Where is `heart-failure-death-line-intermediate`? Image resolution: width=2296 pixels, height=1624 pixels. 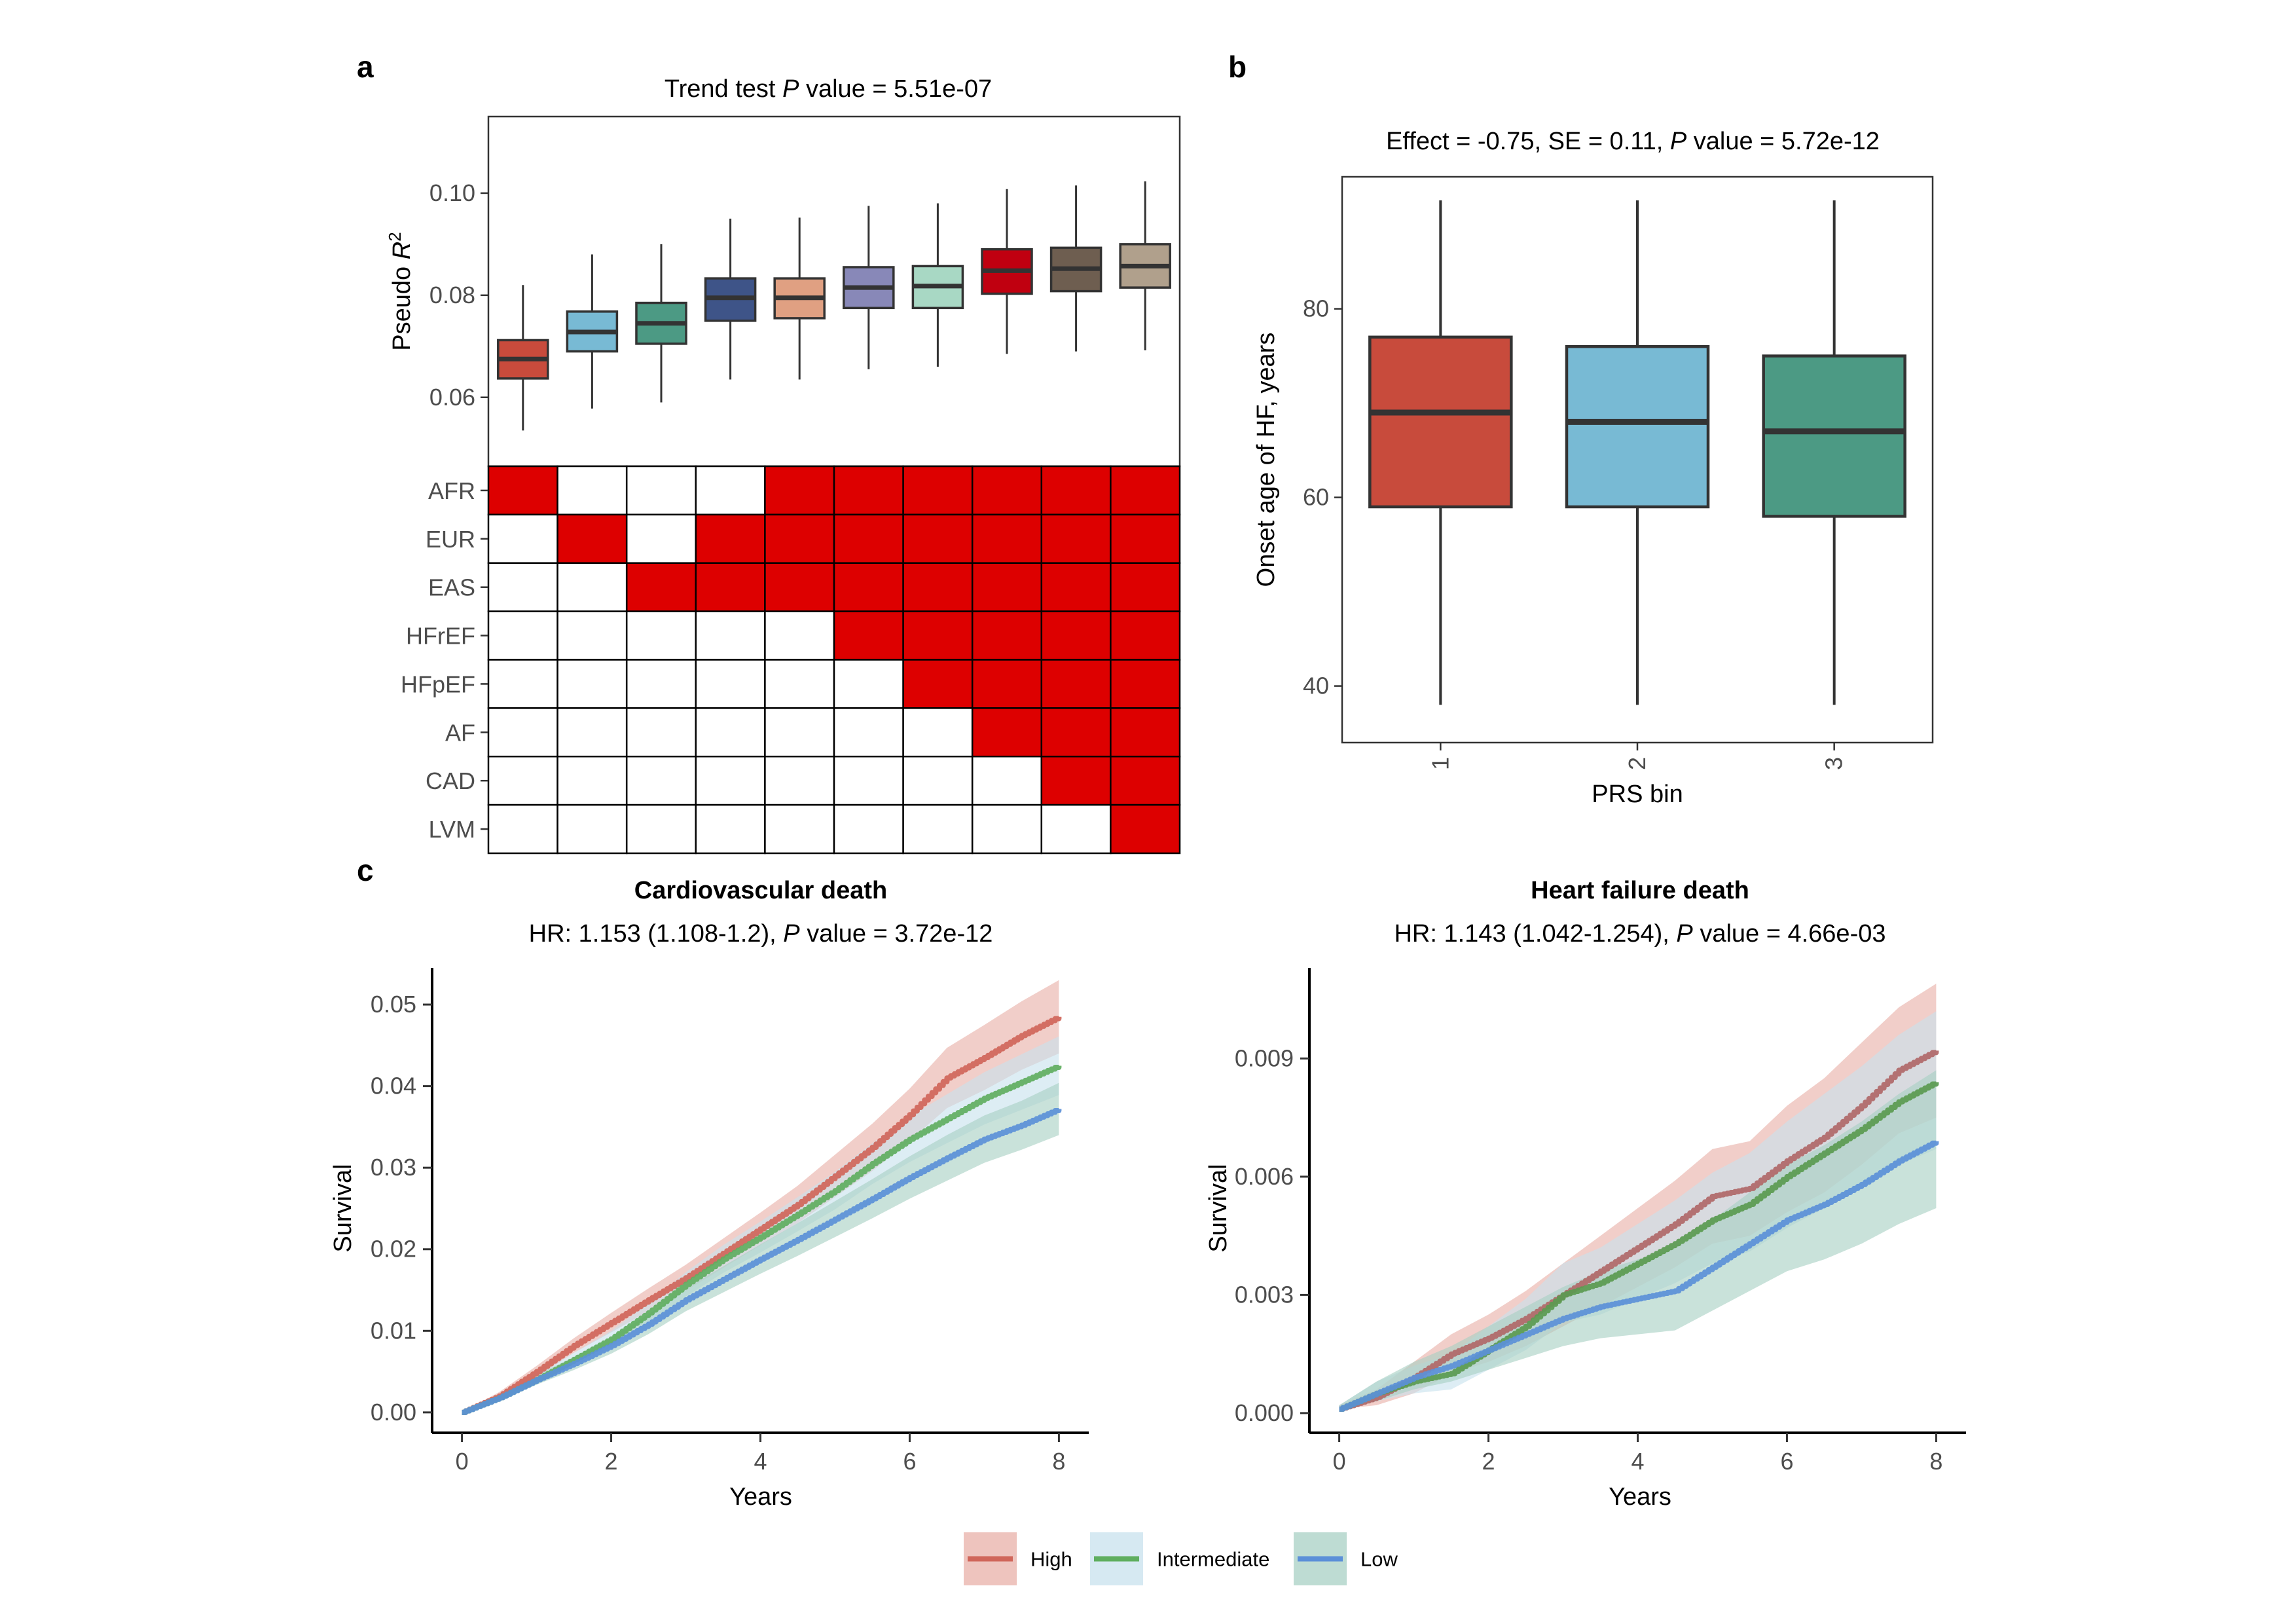 heart-failure-death-line-intermediate is located at coordinates (1639, 1246).